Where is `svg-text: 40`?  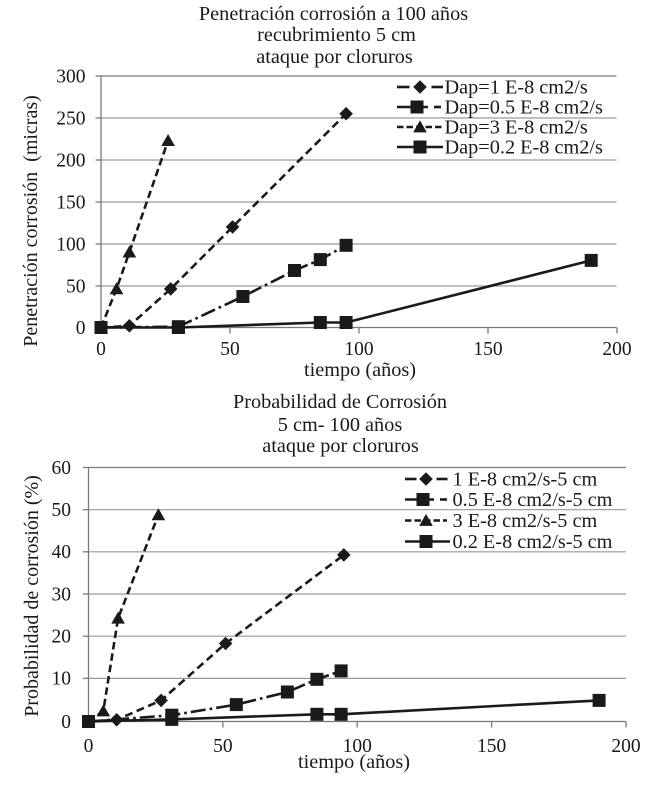 svg-text: 40 is located at coordinates (62, 552).